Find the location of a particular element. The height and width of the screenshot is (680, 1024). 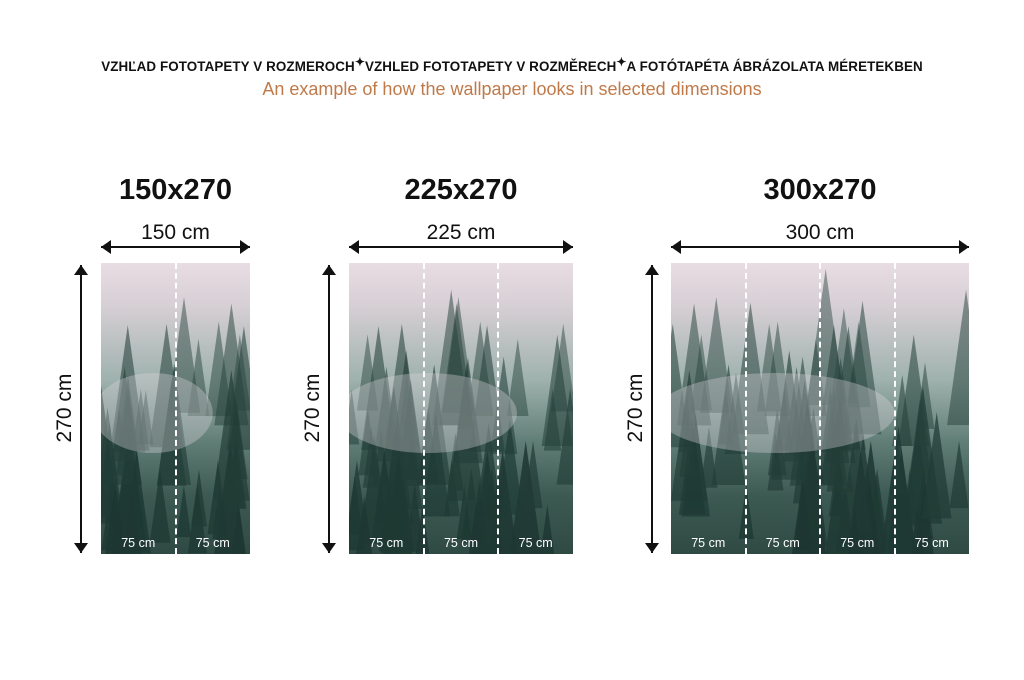

header-sk: VZHĽAD FOTOTAPETY V ROZMEROCH is located at coordinates (228, 66).